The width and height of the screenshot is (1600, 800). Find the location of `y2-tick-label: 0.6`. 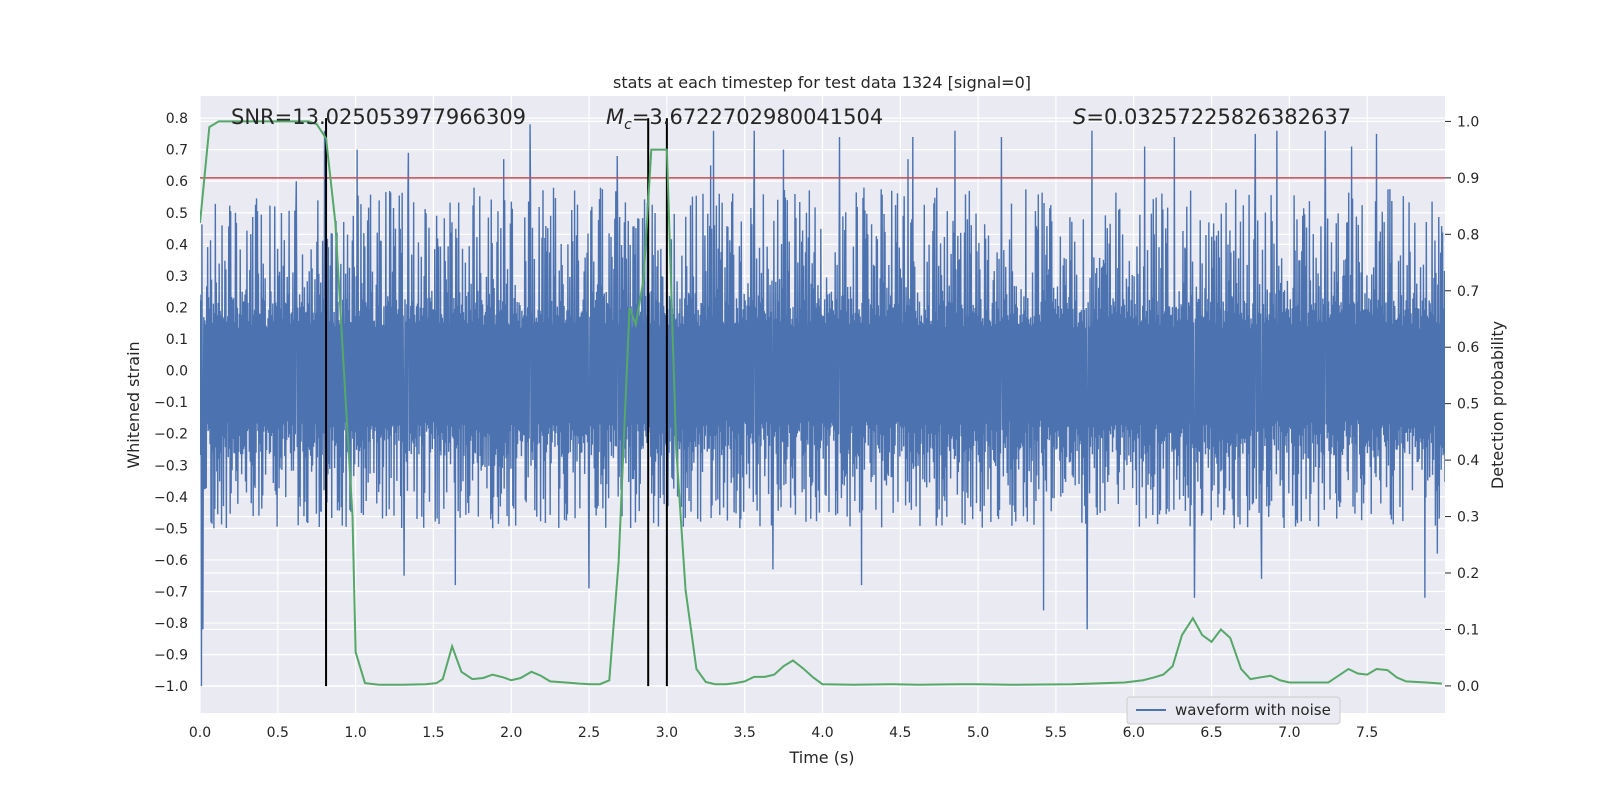

y2-tick-label: 0.6 is located at coordinates (1468, 348).